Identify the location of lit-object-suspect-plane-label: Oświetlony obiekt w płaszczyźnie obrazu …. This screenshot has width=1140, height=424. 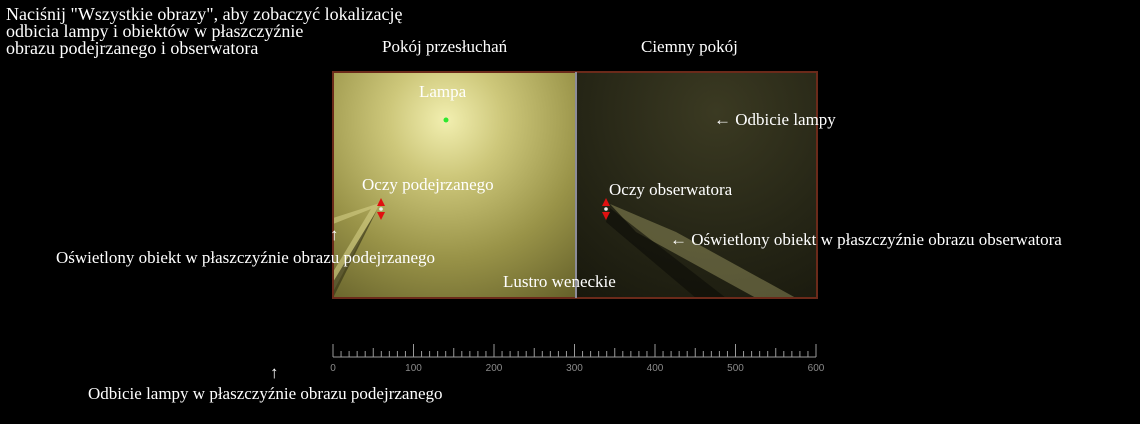
(246, 257).